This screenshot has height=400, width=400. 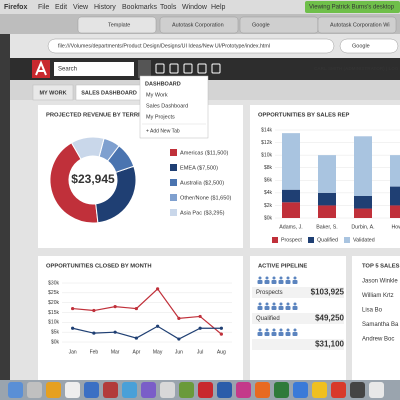 I want to click on menu-item: Tools, so click(x=168, y=7).